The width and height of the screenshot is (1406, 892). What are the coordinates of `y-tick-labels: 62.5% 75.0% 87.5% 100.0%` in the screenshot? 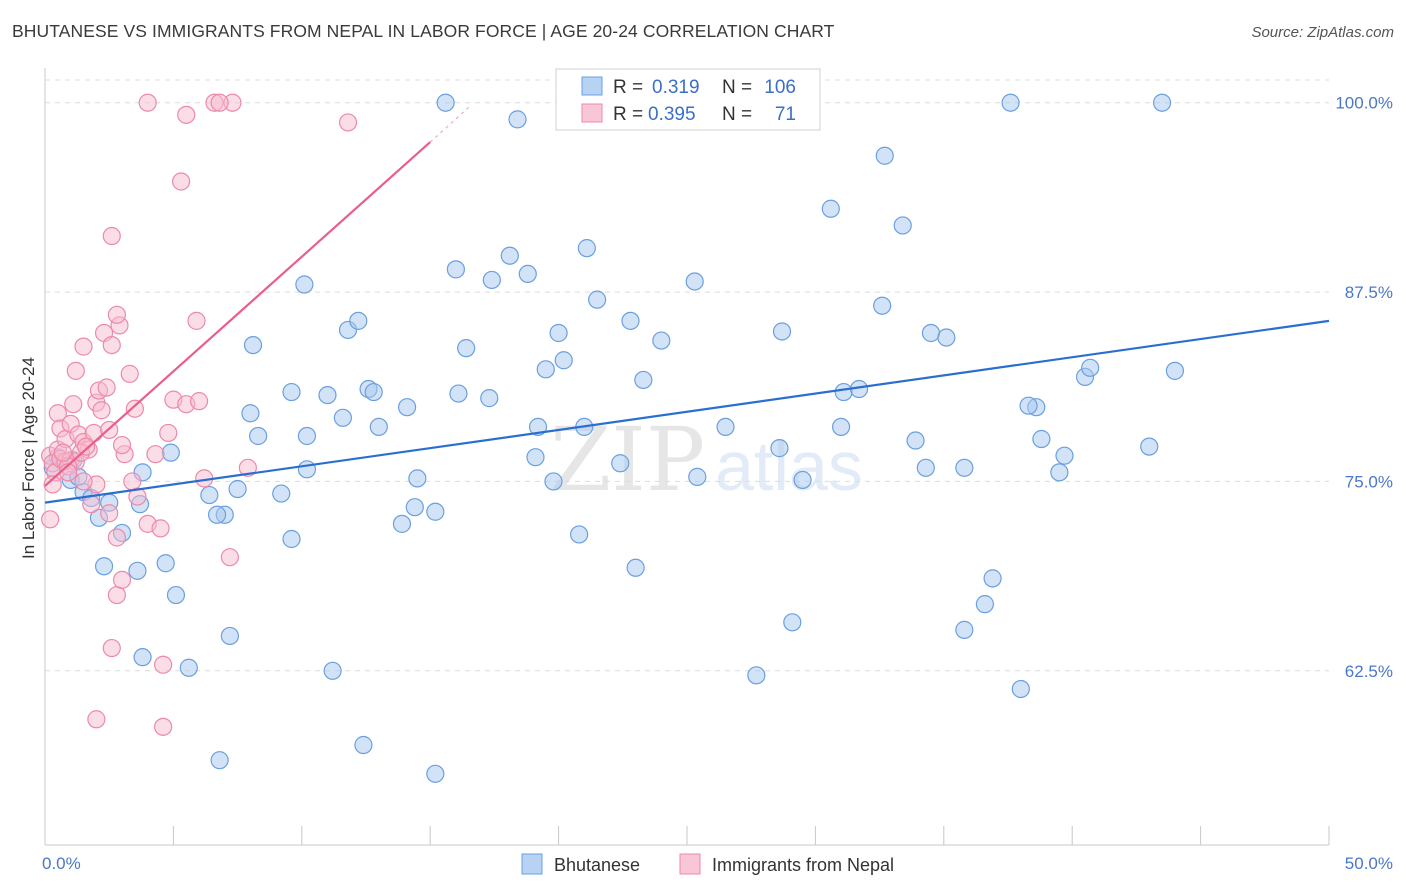 It's located at (1364, 387).